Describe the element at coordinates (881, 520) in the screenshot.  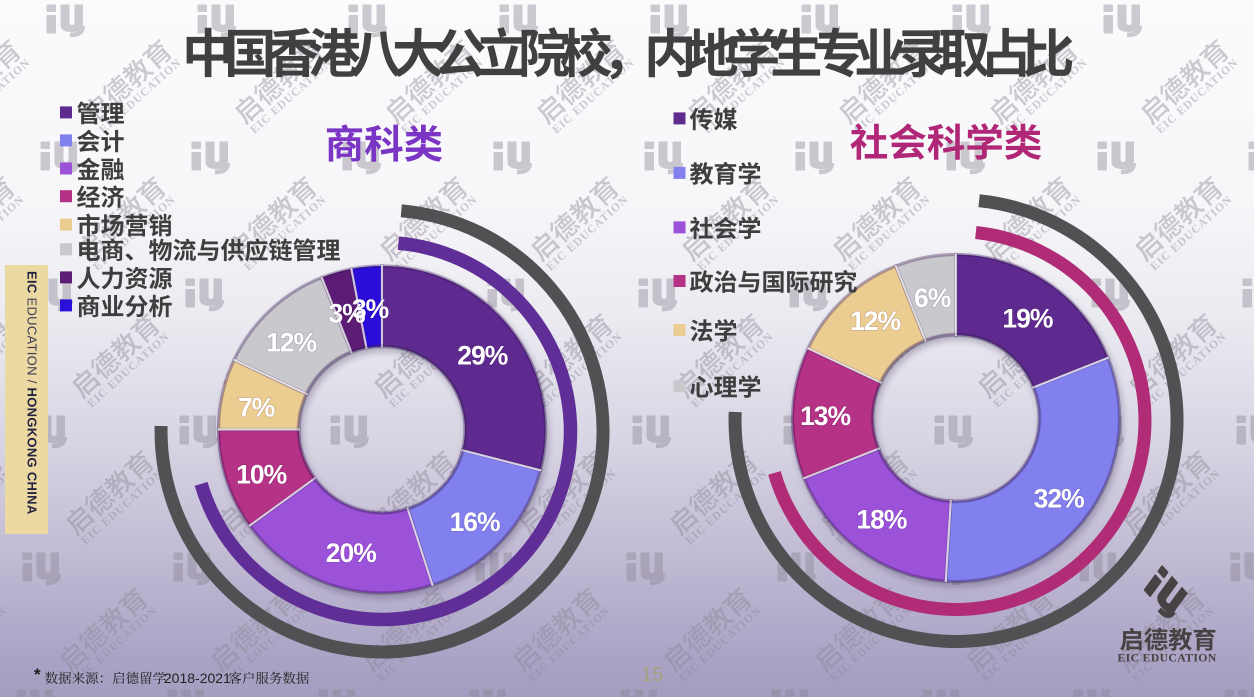
I see `svg-text: 18%` at that location.